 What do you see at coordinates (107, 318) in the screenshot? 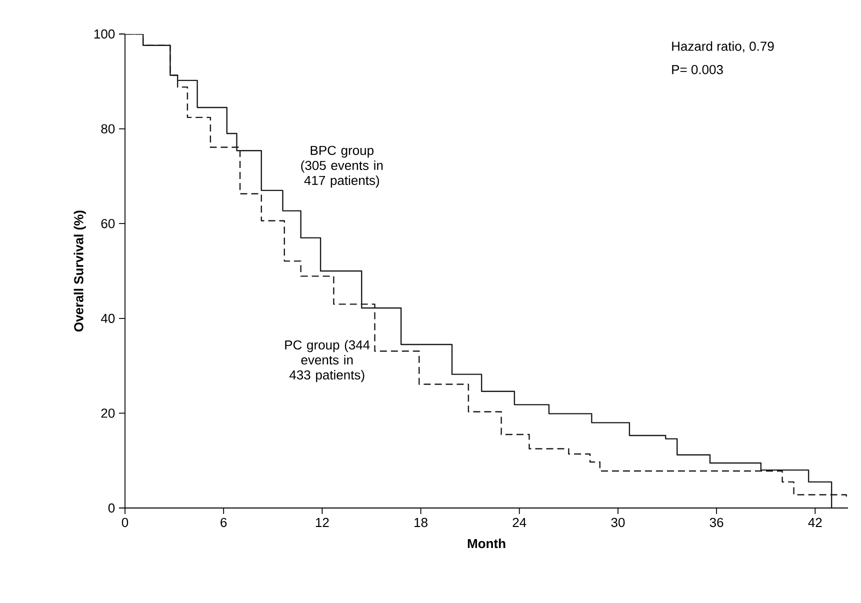
I see `y-tick-label: 40` at bounding box center [107, 318].